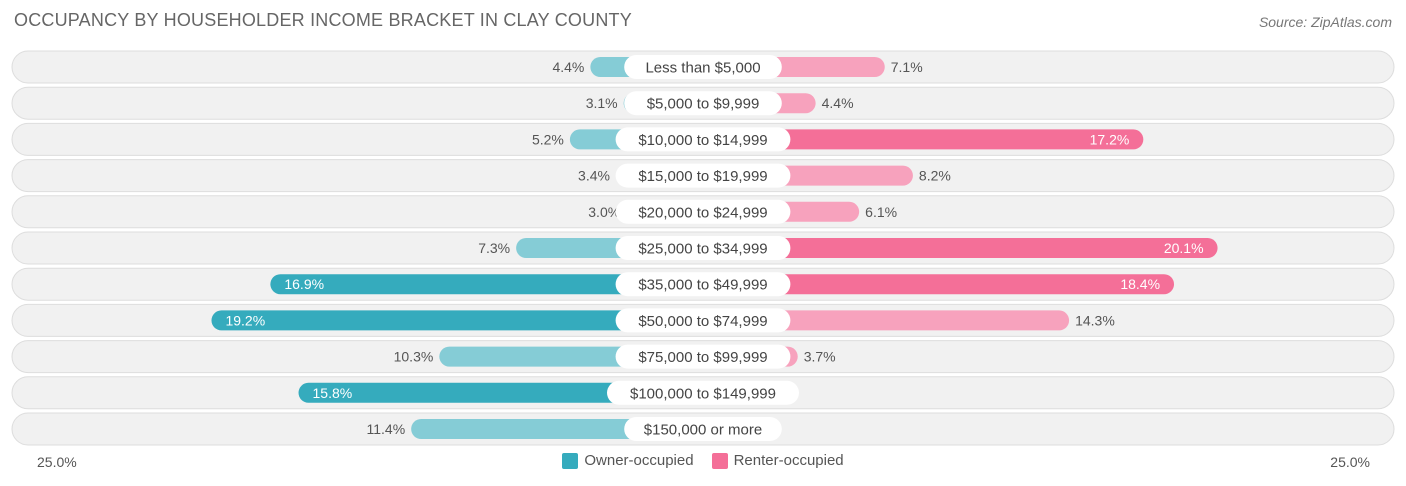 Image resolution: width=1406 pixels, height=486 pixels. I want to click on legend-swatch-renter, so click(719, 460).